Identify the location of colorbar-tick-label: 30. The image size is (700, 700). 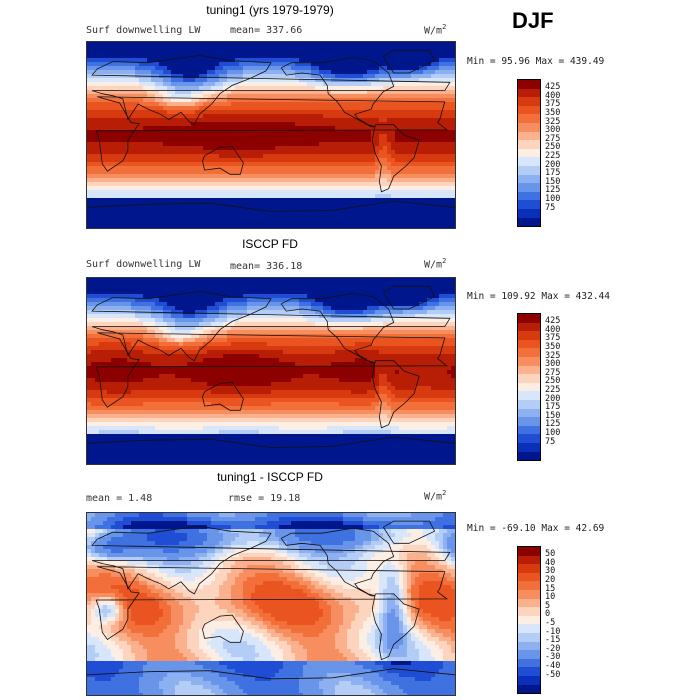
(550, 571).